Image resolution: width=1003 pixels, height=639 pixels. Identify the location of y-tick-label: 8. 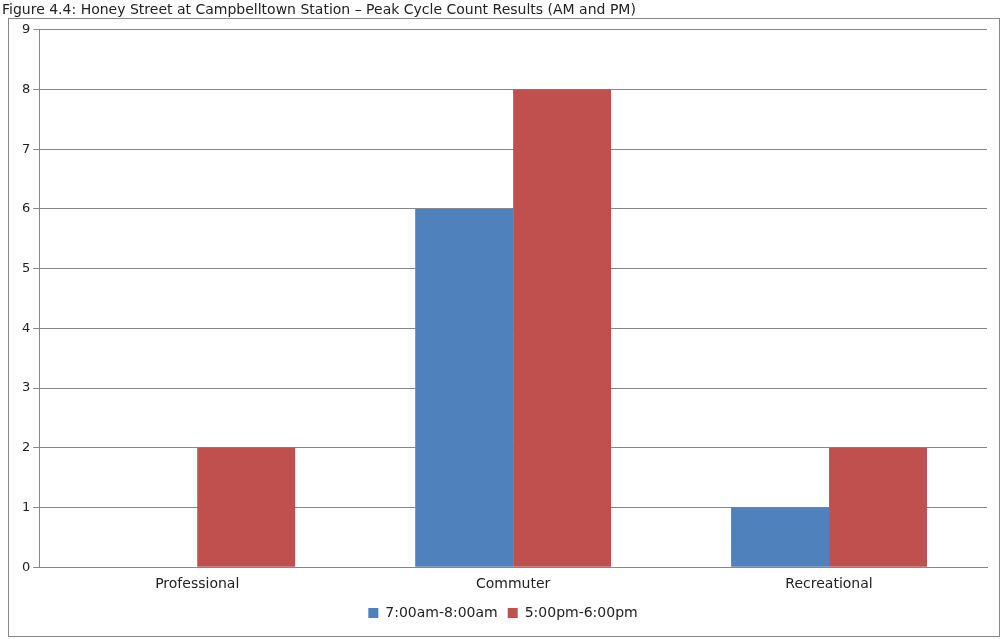
(26, 88).